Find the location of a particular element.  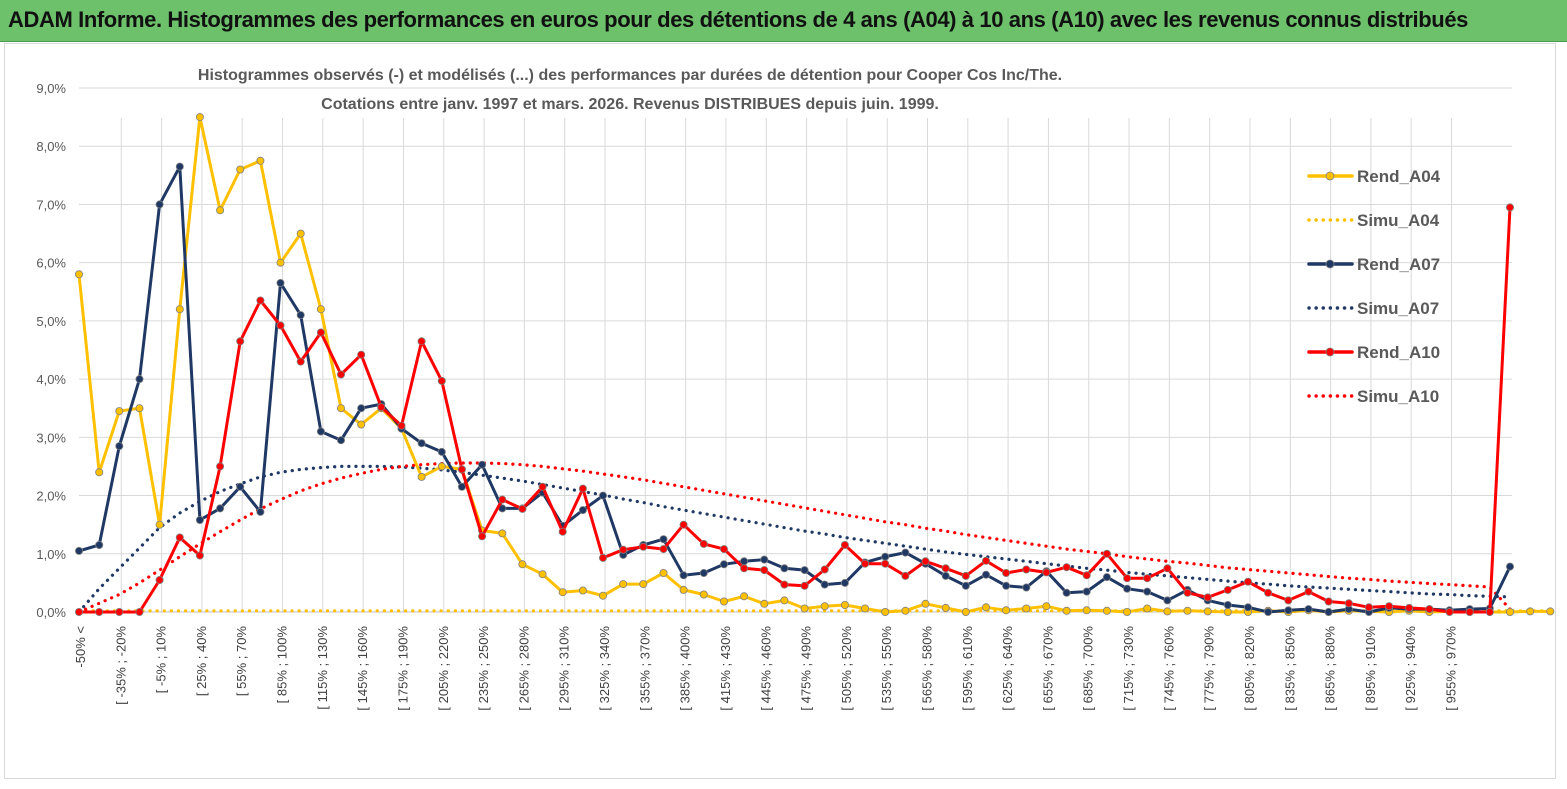

legend-label-rend-a07: Rend_A07 is located at coordinates (1398, 264).